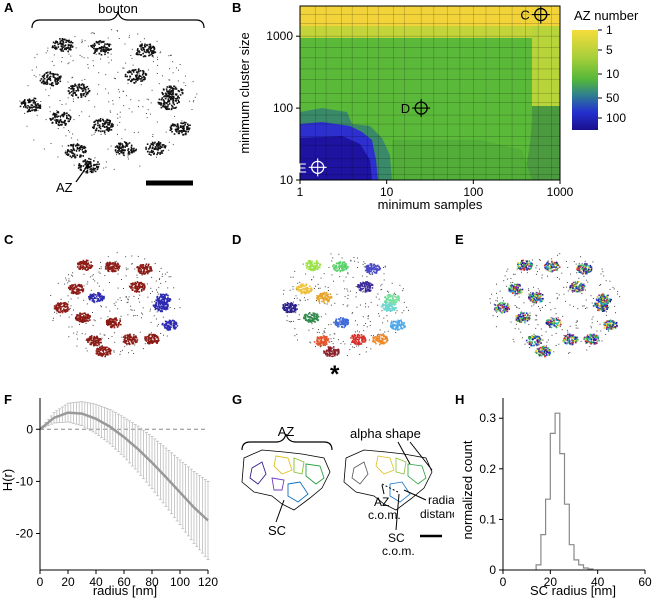 This screenshot has height=600, width=657. What do you see at coordinates (331, 352) in the screenshot?
I see `d-cluster` at bounding box center [331, 352].